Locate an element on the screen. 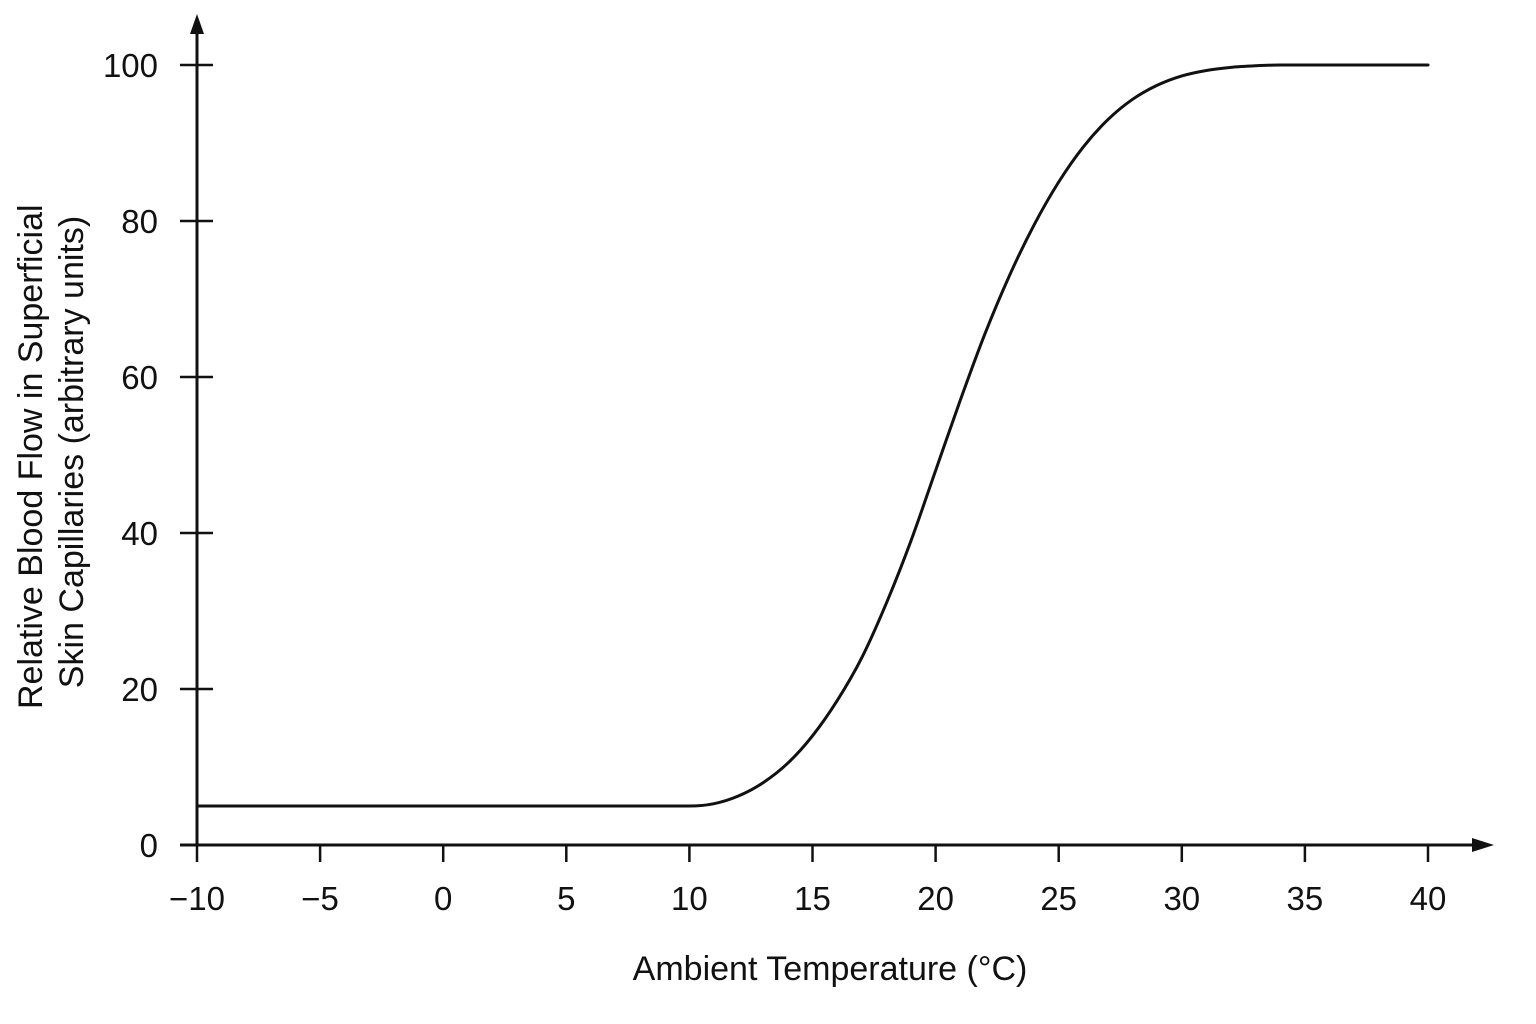 This screenshot has height=1024, width=1536. x-tick-label: 35 is located at coordinates (1305, 898).